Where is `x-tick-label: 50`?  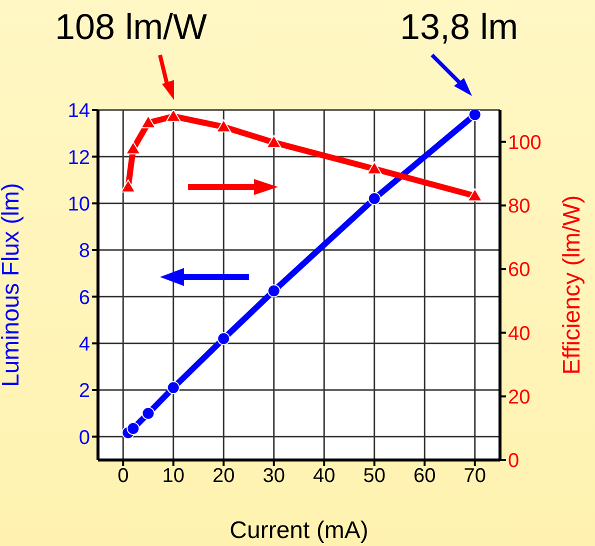
x-tick-label: 50 is located at coordinates (374, 476).